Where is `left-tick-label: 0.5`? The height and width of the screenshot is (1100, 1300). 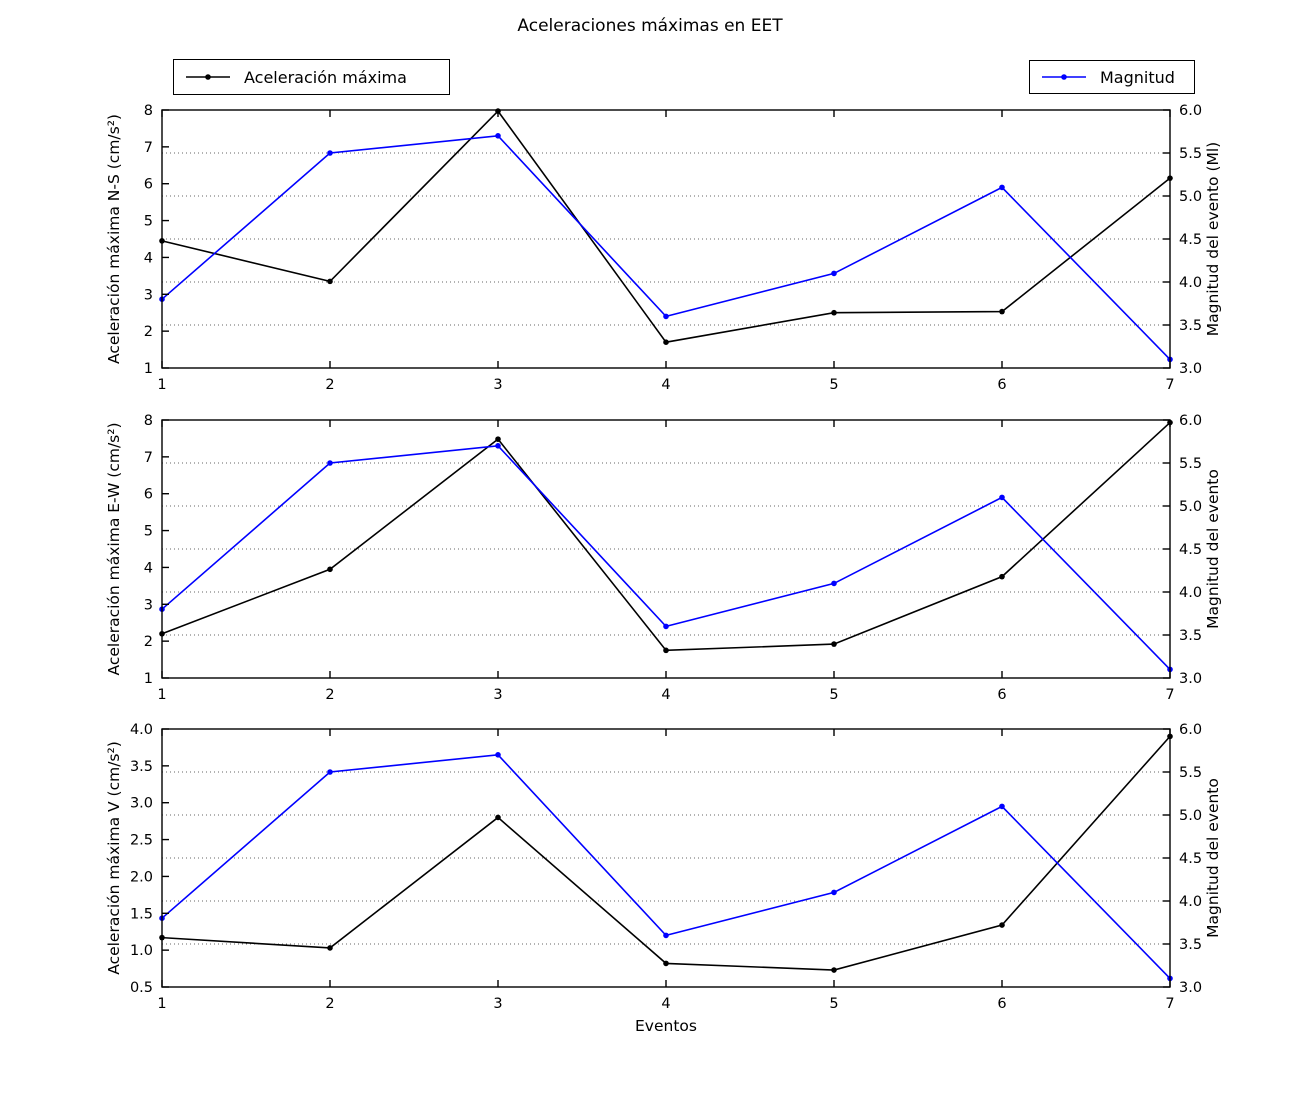 left-tick-label: 0.5 is located at coordinates (141, 988).